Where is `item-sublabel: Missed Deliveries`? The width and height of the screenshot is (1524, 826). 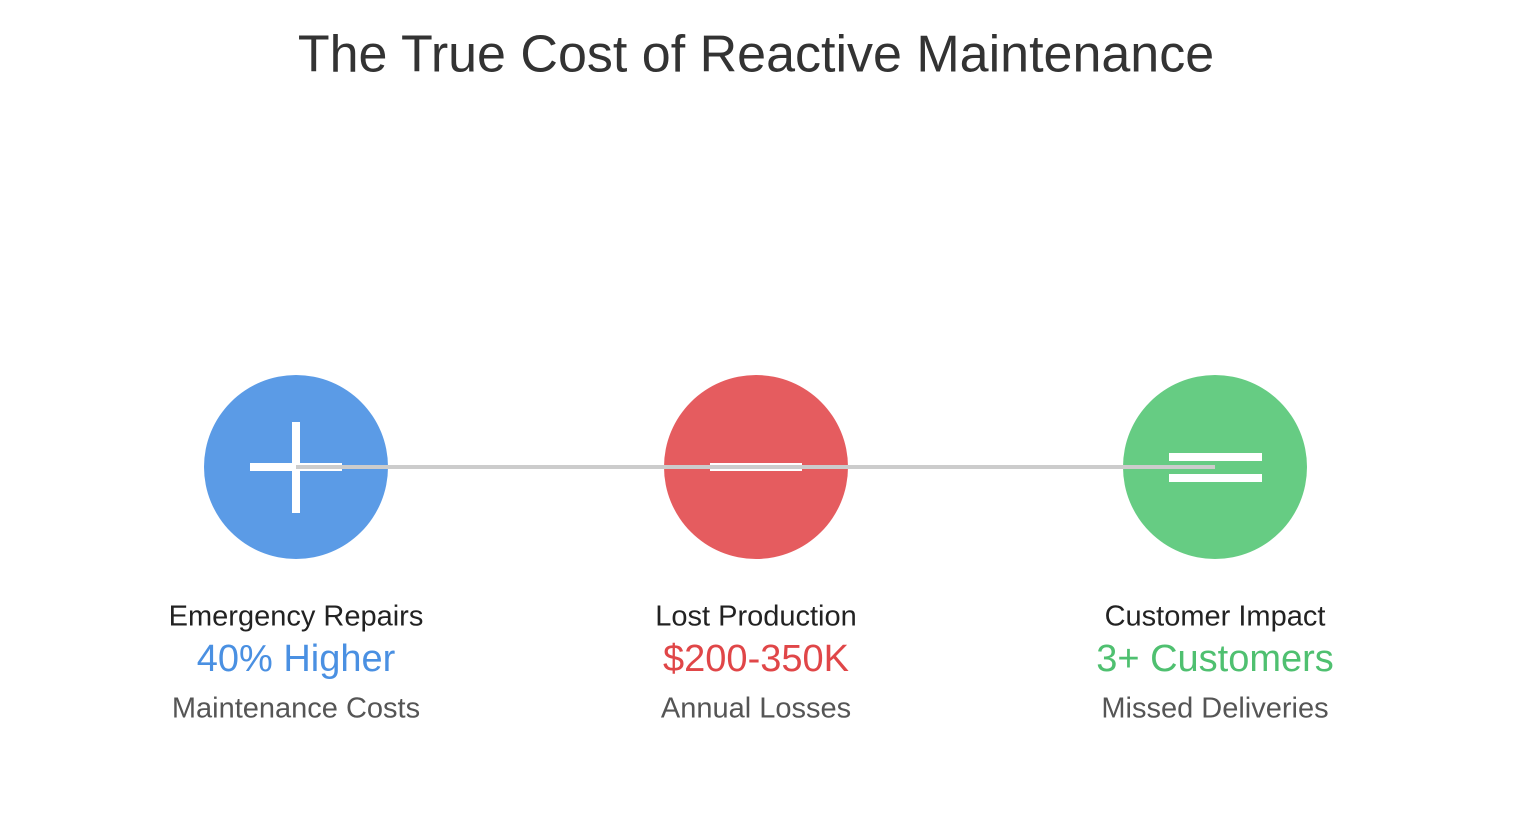
item-sublabel: Missed Deliveries is located at coordinates (1214, 709).